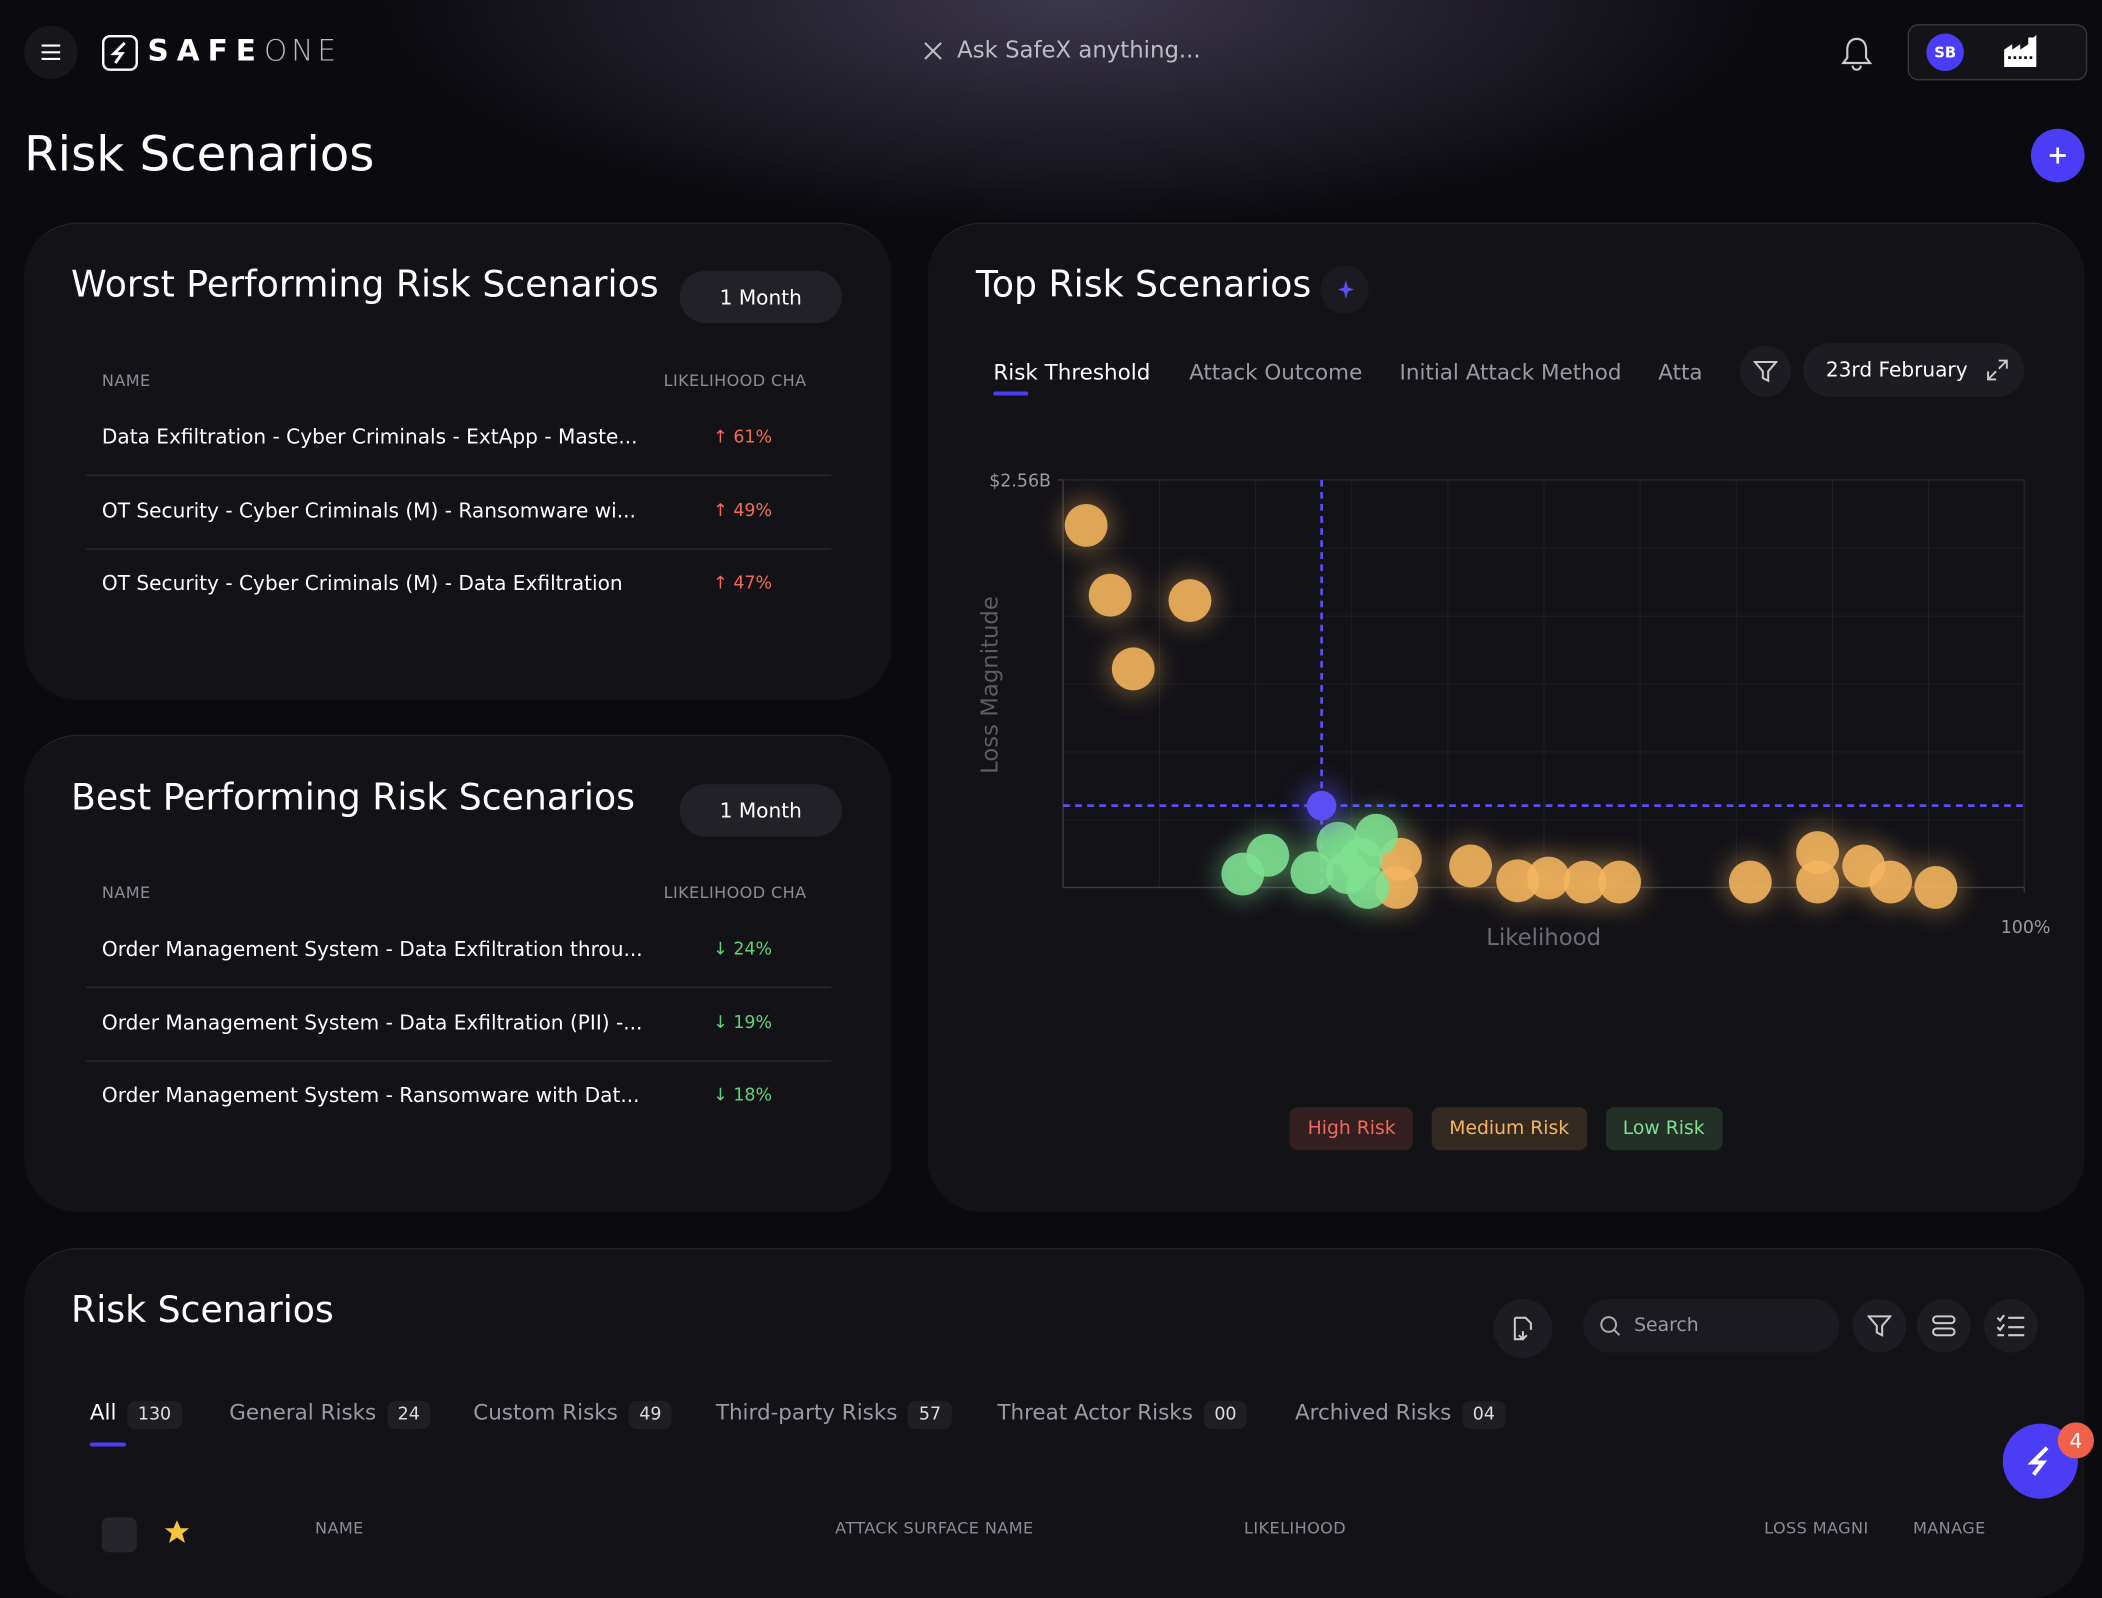 The image size is (2102, 1598). I want to click on risk-tab: Archived Risks 04, so click(1400, 1414).